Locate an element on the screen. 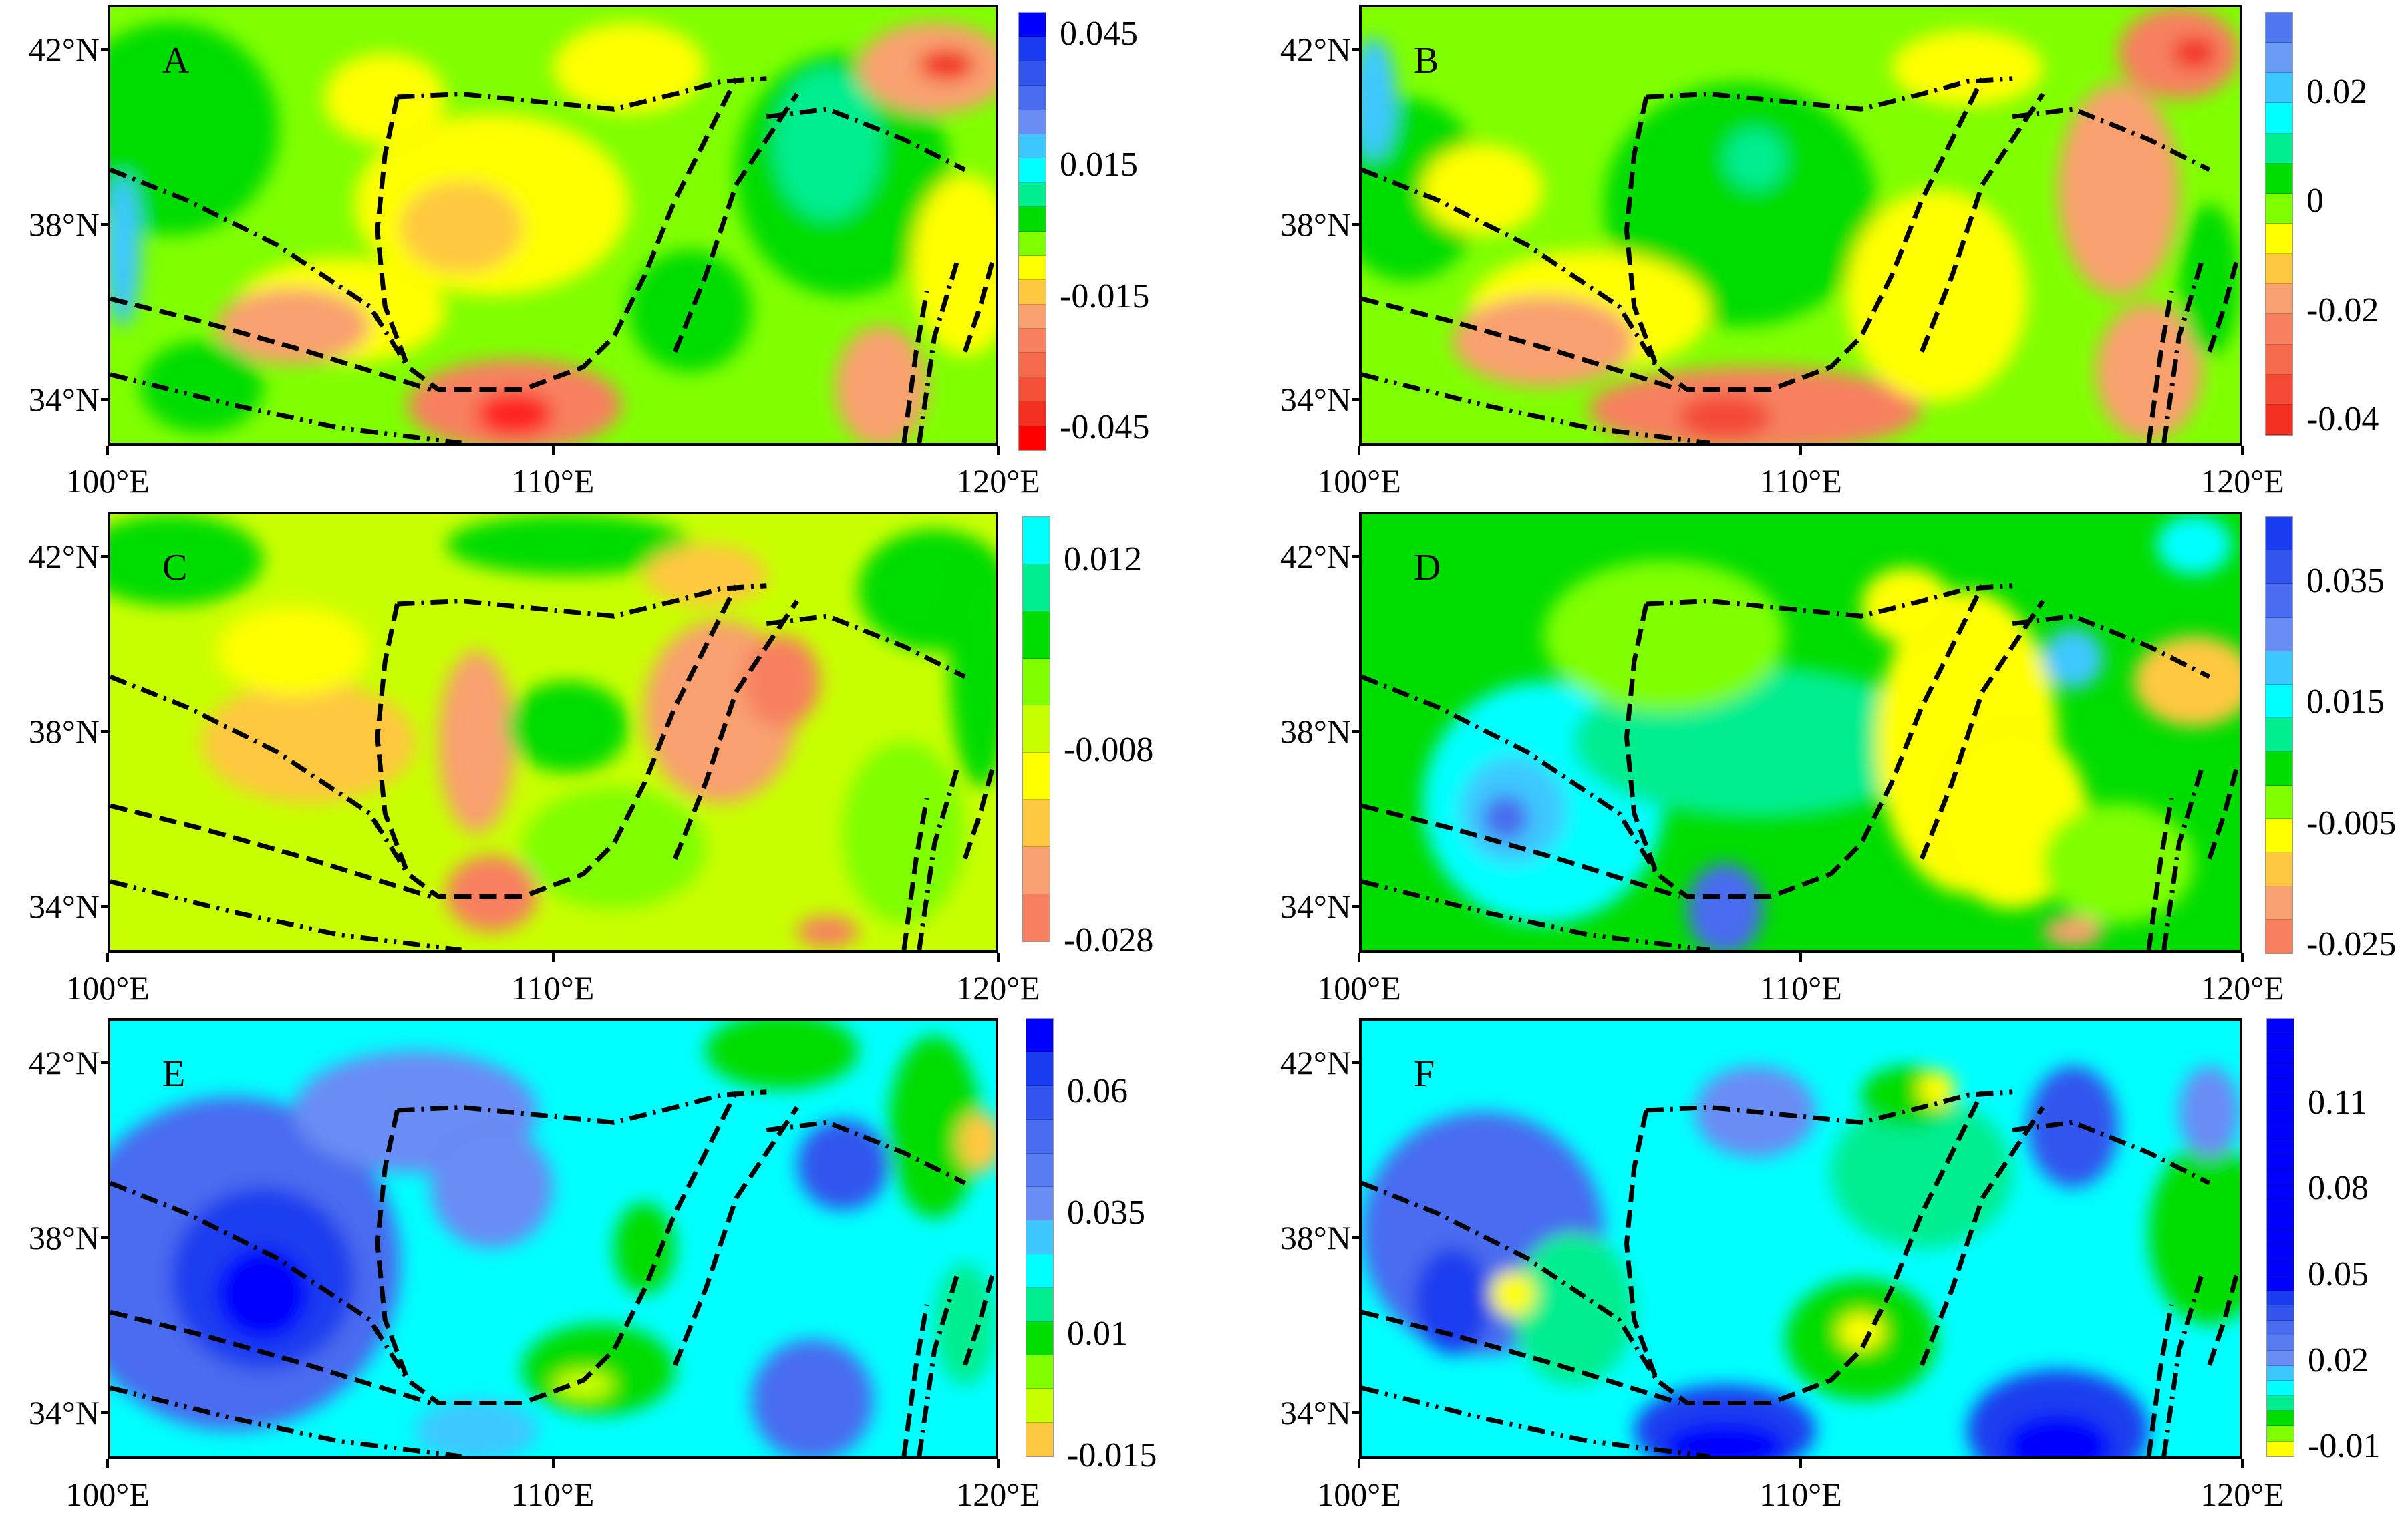 This screenshot has width=2408, height=1513. colorbar-label: 0 is located at coordinates (2315, 201).